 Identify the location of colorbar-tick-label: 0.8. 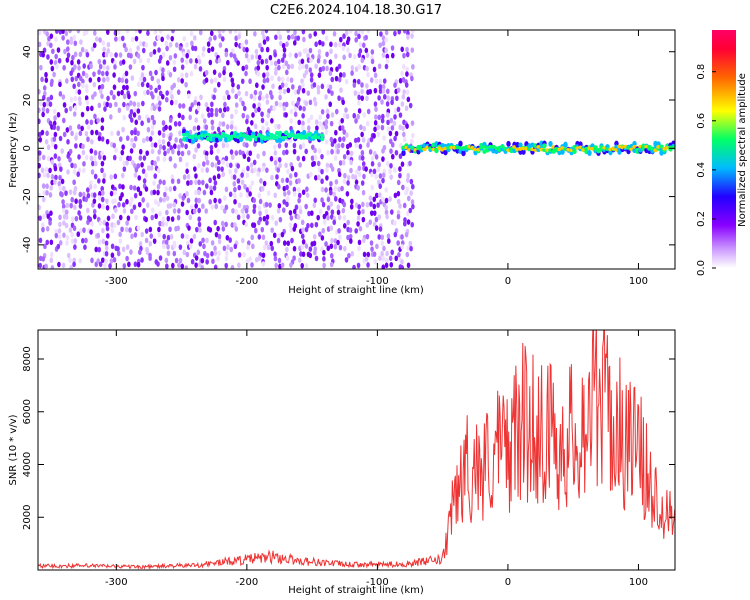
(701, 72).